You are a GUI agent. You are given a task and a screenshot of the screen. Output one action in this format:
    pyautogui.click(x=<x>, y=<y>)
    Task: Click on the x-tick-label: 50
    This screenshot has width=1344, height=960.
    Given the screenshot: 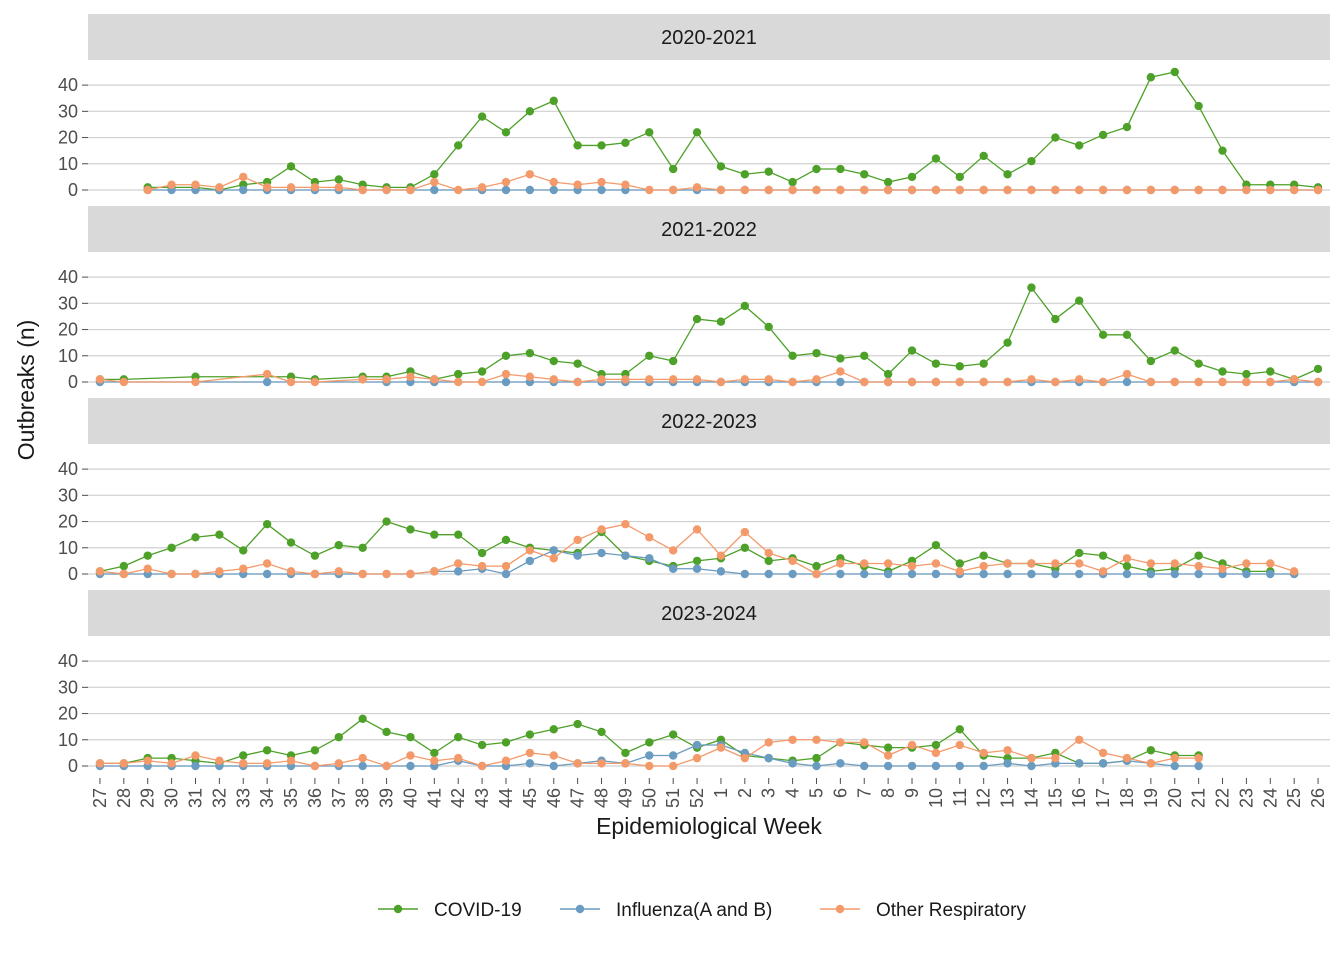 What is the action you would take?
    pyautogui.click(x=649, y=798)
    